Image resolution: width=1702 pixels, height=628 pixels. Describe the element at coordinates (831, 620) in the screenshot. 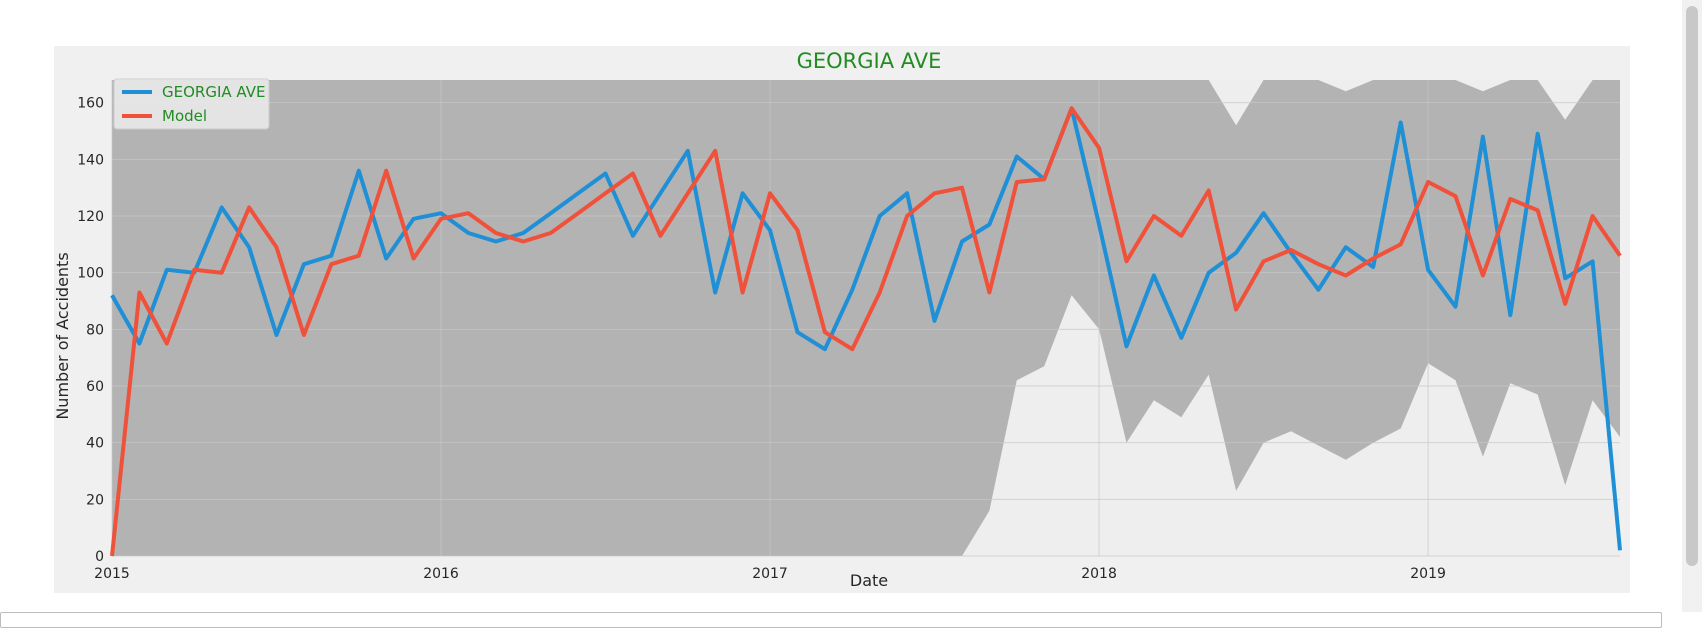

I see `next-cell` at that location.